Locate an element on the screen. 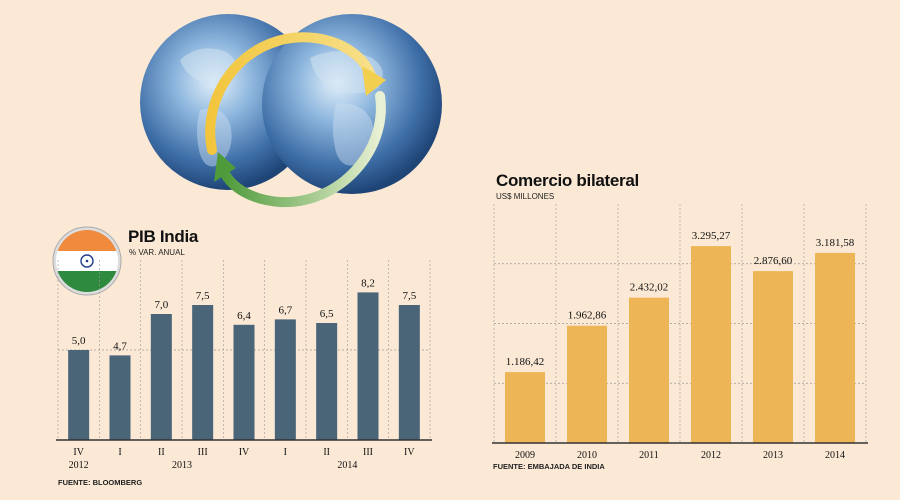  gdp-year-label: 2013 is located at coordinates (182, 465).